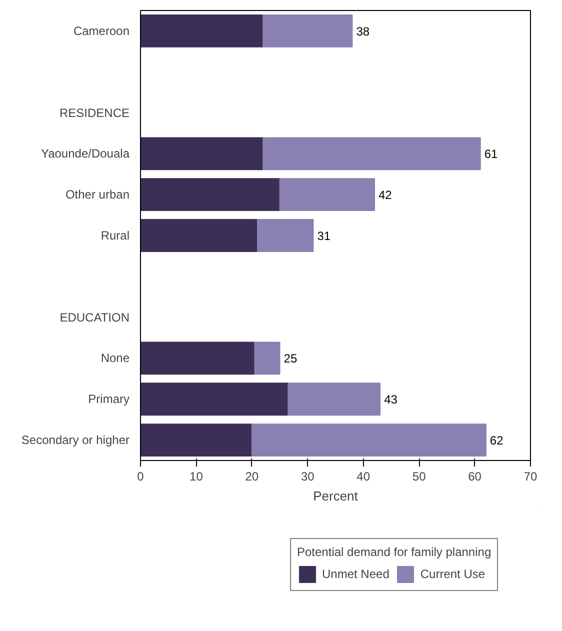 This screenshot has height=631, width=562. Describe the element at coordinates (391, 399) in the screenshot. I see `total-label: 43` at that location.